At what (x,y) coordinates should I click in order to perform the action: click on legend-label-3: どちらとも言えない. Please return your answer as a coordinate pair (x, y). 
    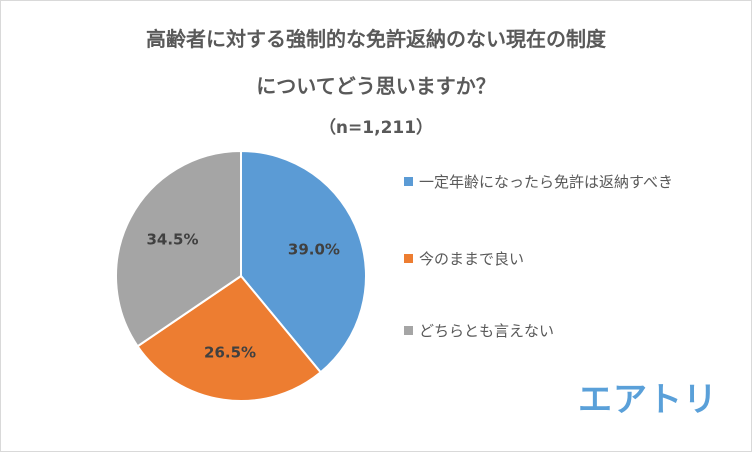
    Looking at the image, I should click on (487, 331).